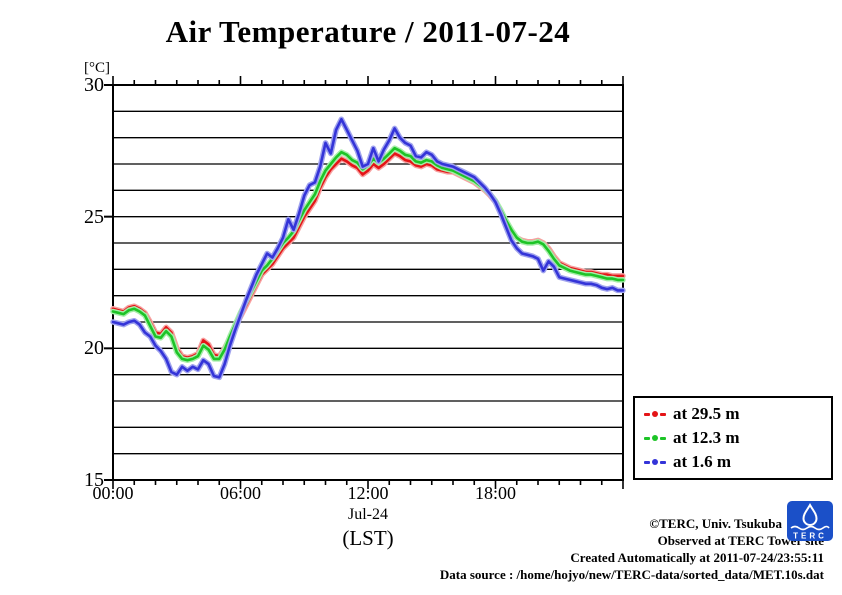  I want to click on terc-logo: TERC, so click(810, 521).